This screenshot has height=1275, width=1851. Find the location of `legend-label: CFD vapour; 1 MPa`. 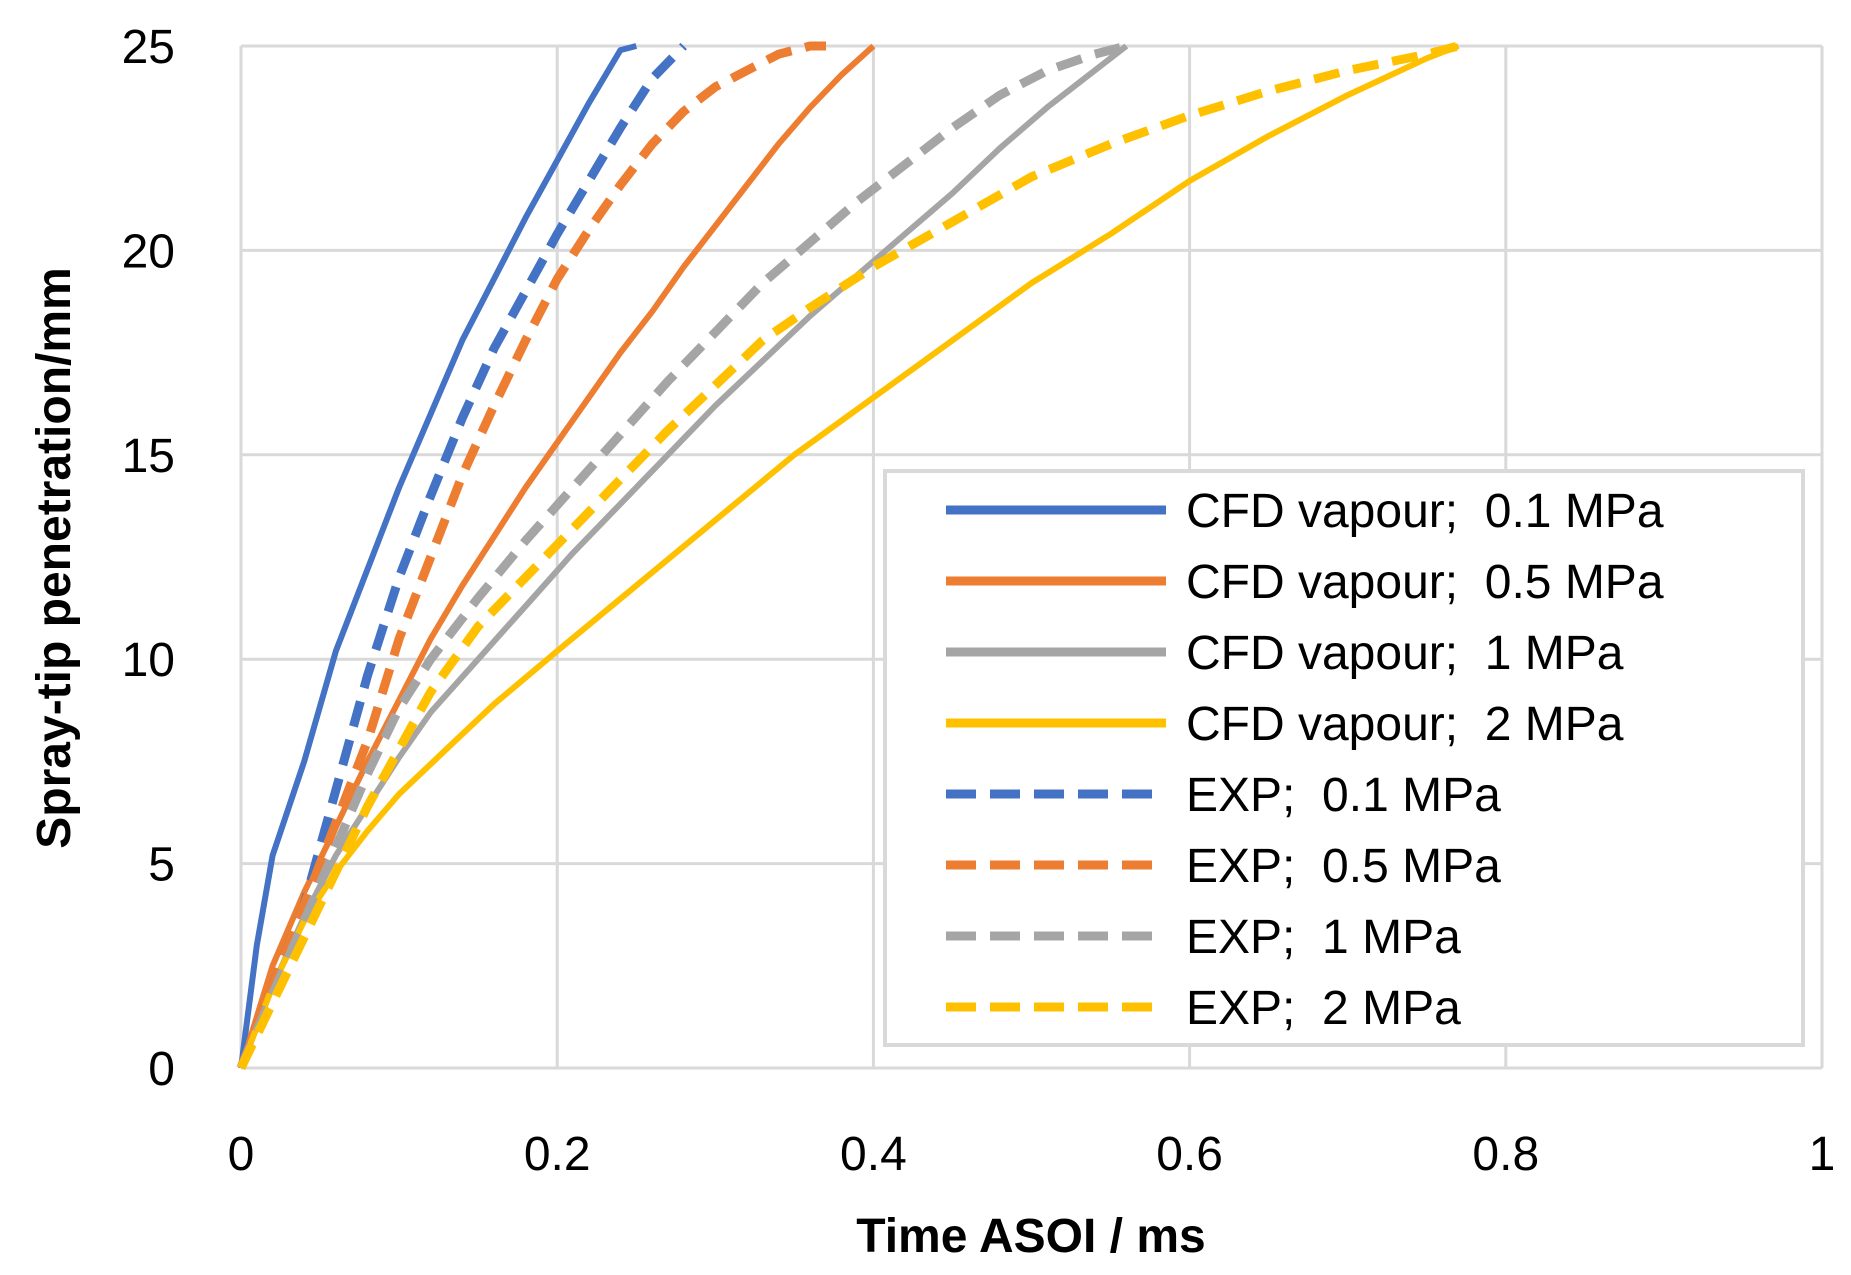

legend-label: CFD vapour; 1 MPa is located at coordinates (1405, 653).